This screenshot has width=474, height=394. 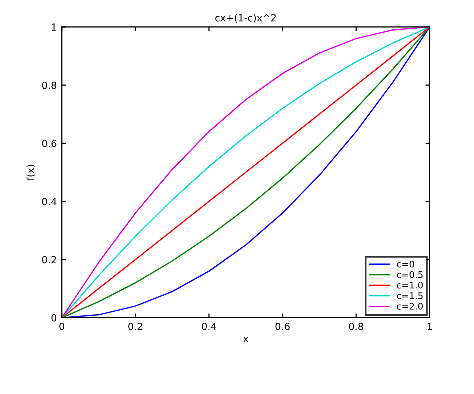 I want to click on x-tick-label: 0.4, so click(x=209, y=326).